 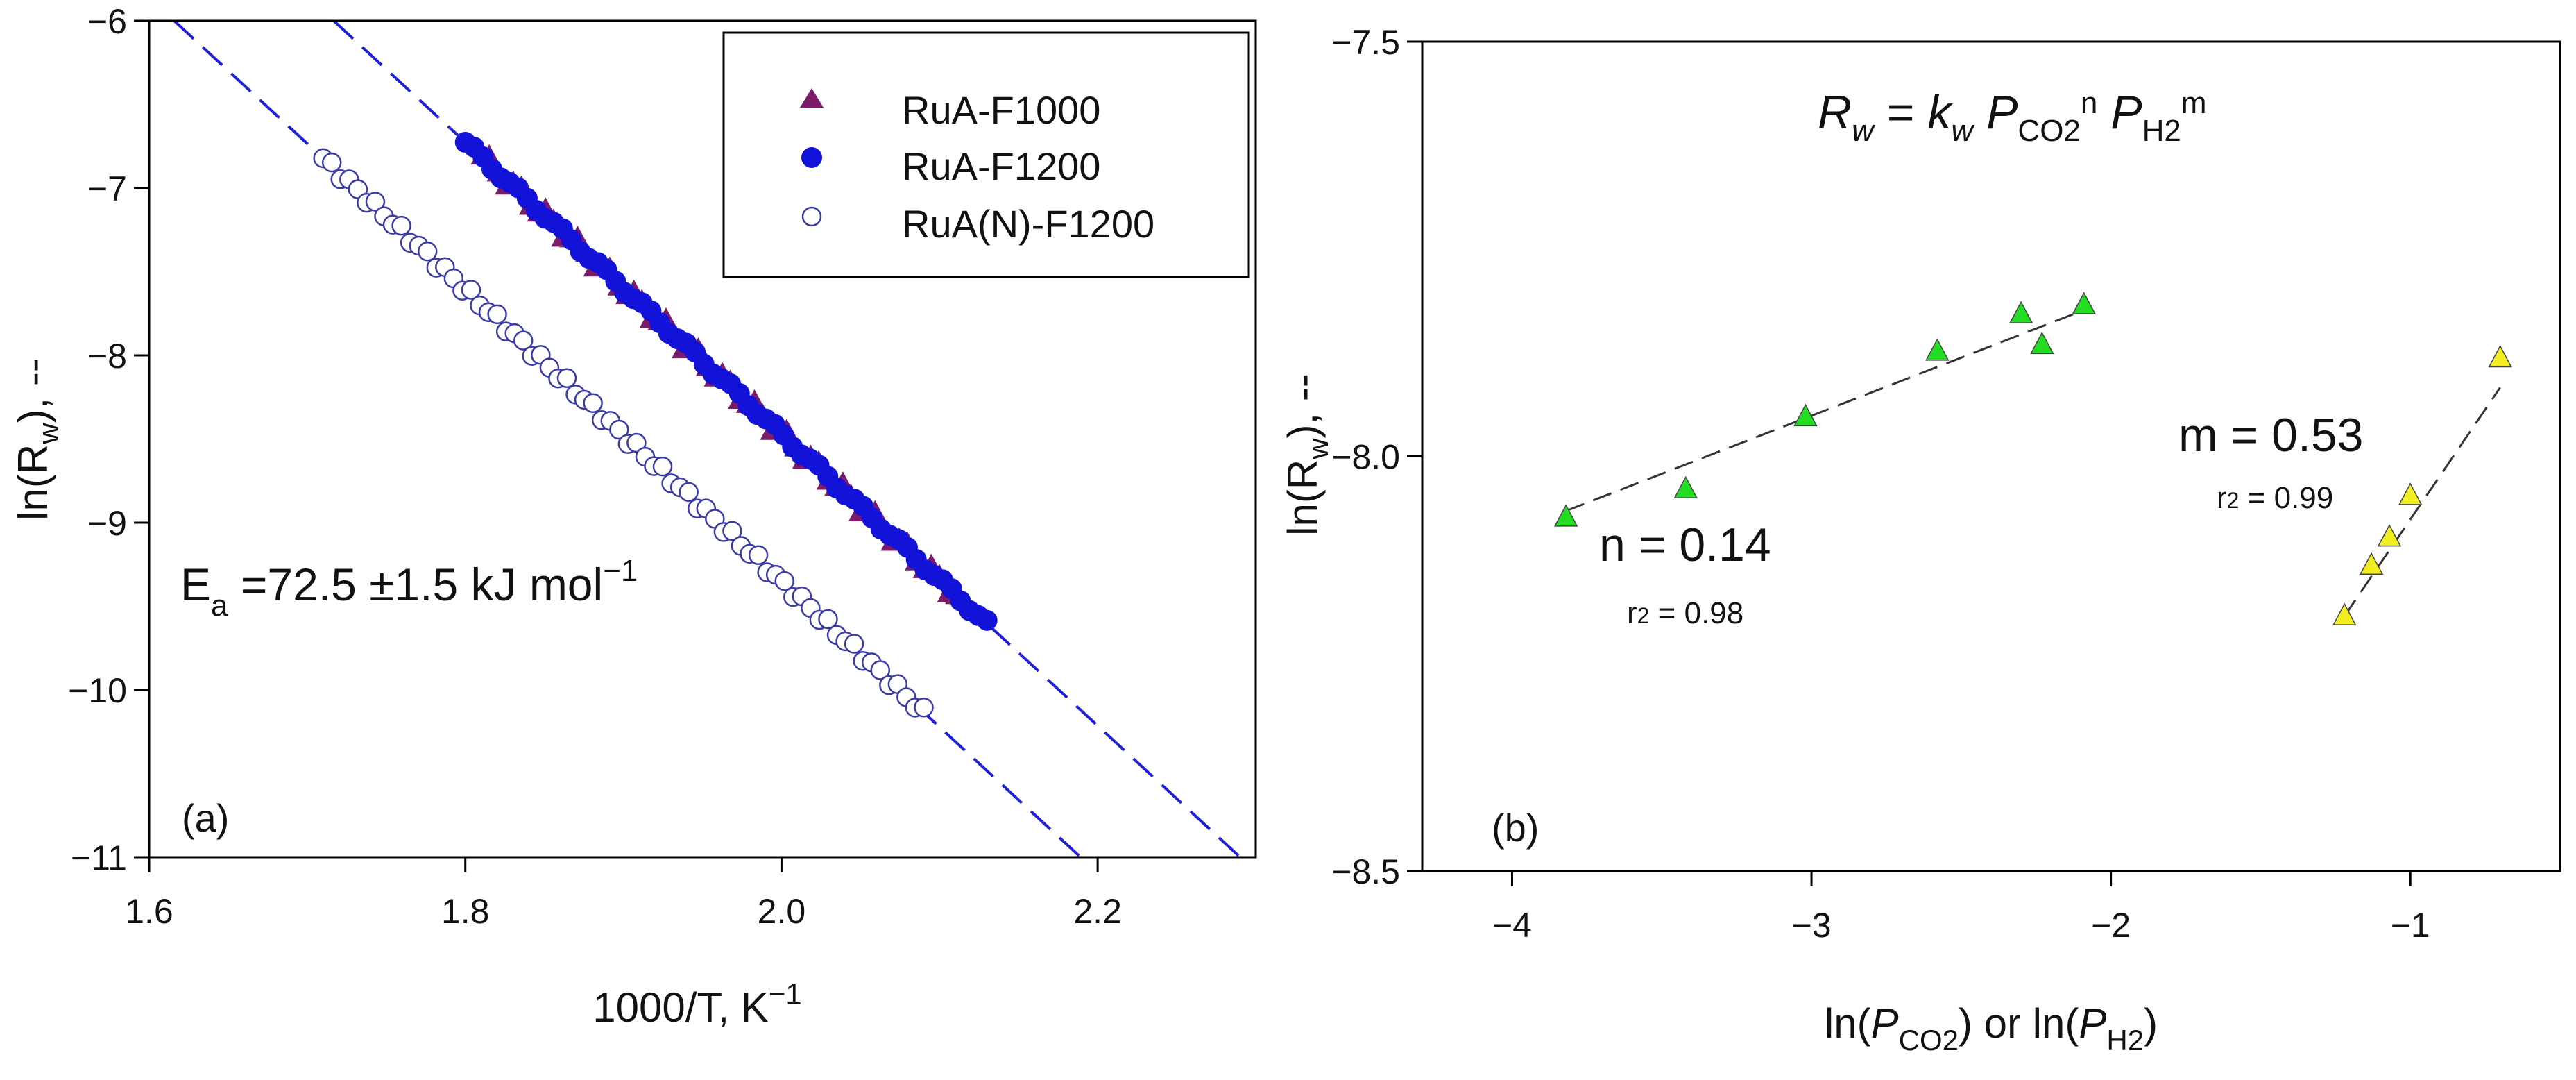 I want to click on xb-co2: CO2, so click(x=1929, y=1040).